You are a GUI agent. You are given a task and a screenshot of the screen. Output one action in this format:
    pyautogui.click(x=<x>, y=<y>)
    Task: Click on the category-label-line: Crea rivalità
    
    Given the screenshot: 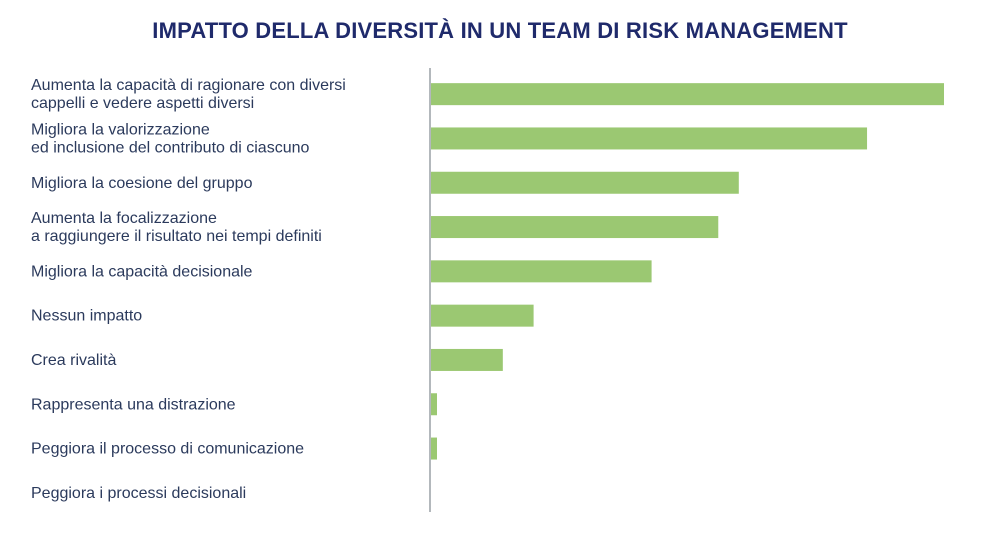 What is the action you would take?
    pyautogui.click(x=73, y=360)
    